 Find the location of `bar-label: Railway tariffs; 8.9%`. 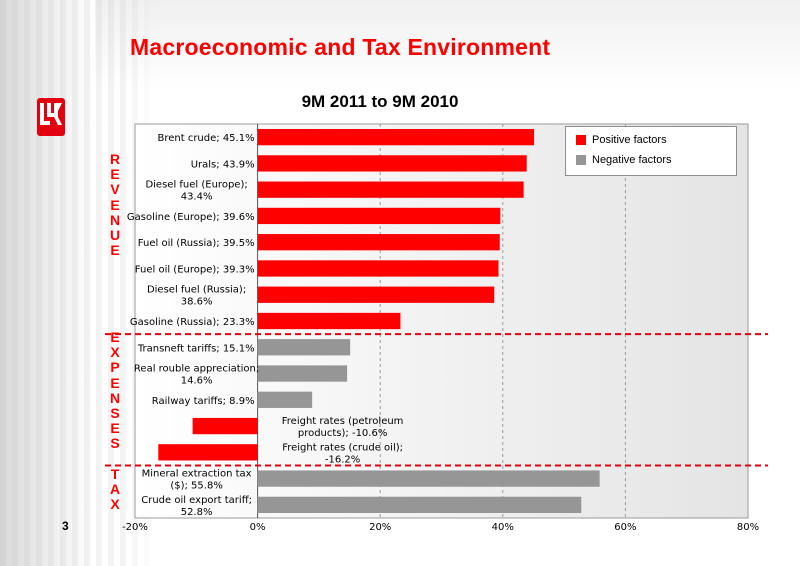

bar-label: Railway tariffs; 8.9% is located at coordinates (203, 401).